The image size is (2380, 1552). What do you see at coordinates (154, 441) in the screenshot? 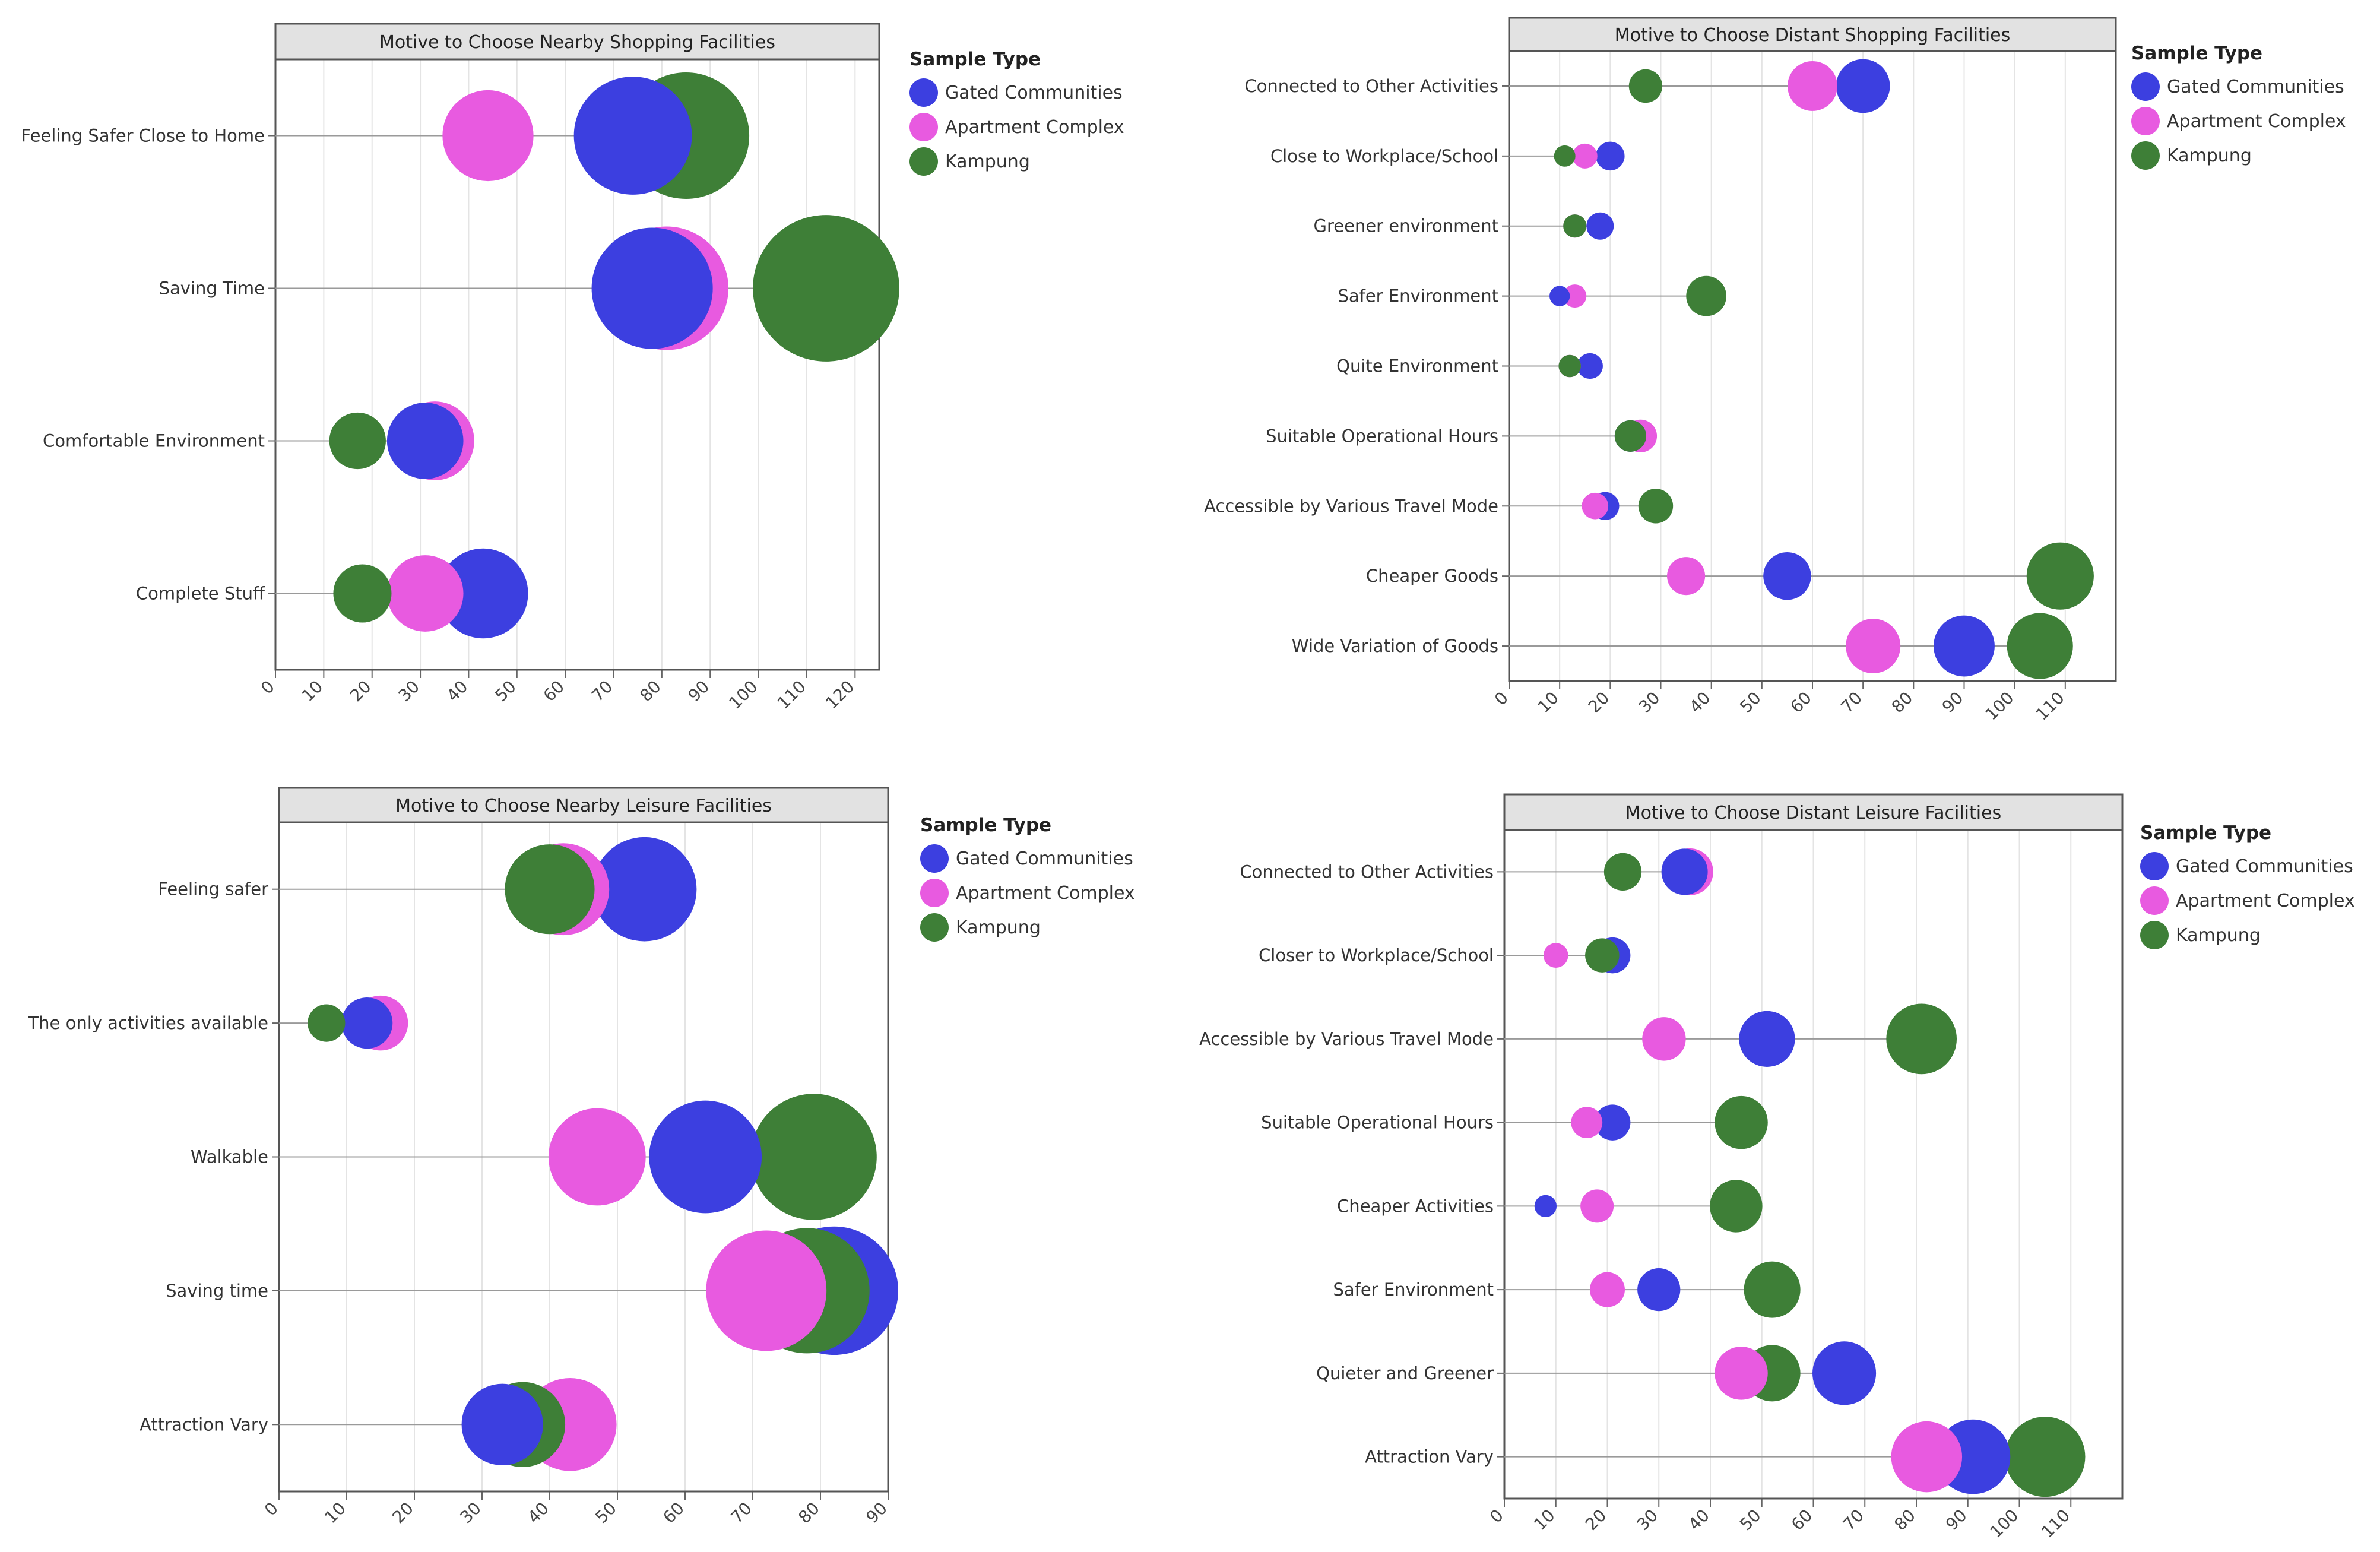
I see `category-label: Comfortable Environment` at bounding box center [154, 441].